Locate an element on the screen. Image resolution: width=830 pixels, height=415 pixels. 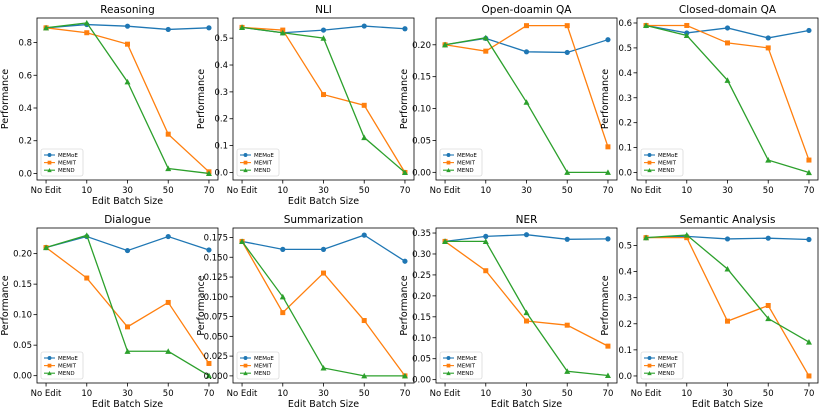
chart-title: NER is located at coordinates (527, 220).